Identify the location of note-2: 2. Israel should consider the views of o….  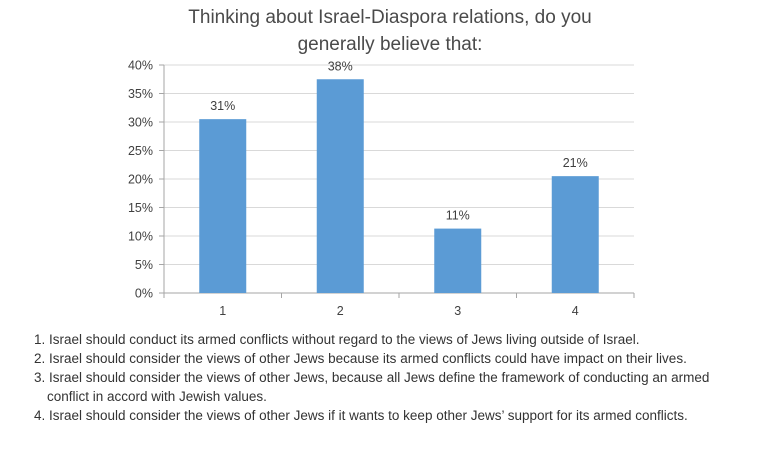
(360, 358).